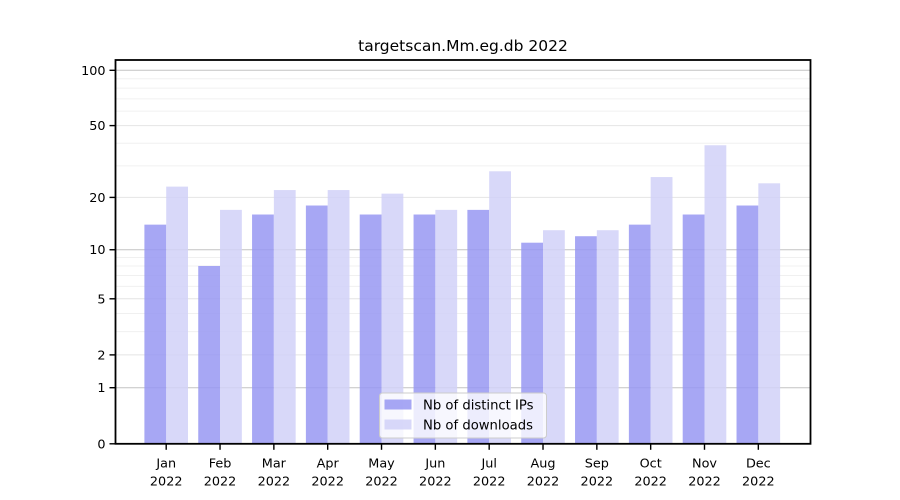  What do you see at coordinates (284, 317) in the screenshot?
I see `bar-downloads-mar` at bounding box center [284, 317].